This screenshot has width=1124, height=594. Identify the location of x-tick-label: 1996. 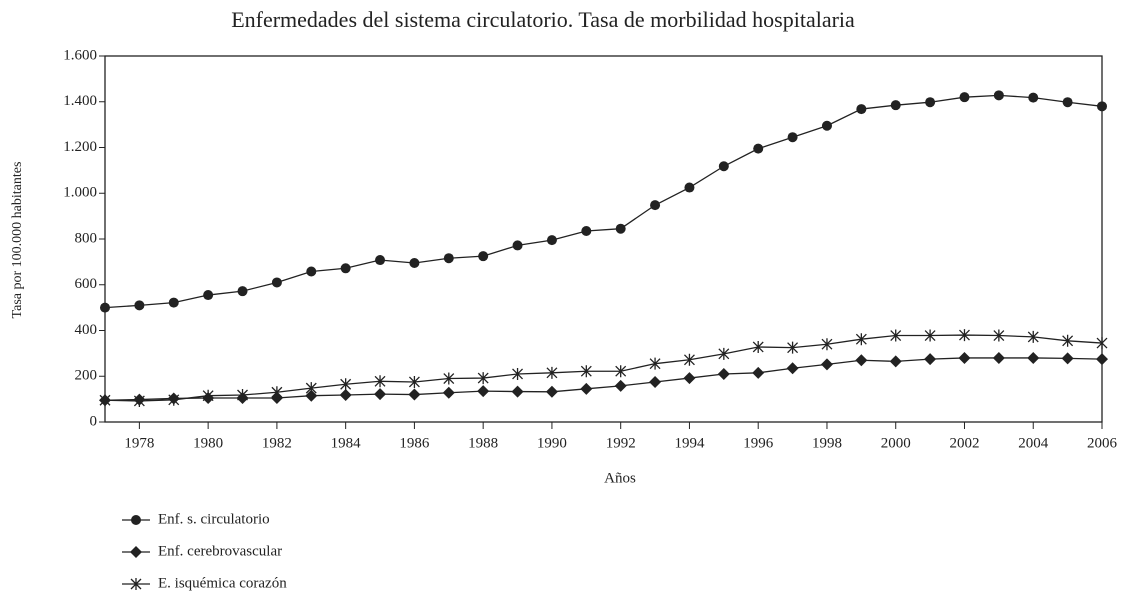
(758, 443).